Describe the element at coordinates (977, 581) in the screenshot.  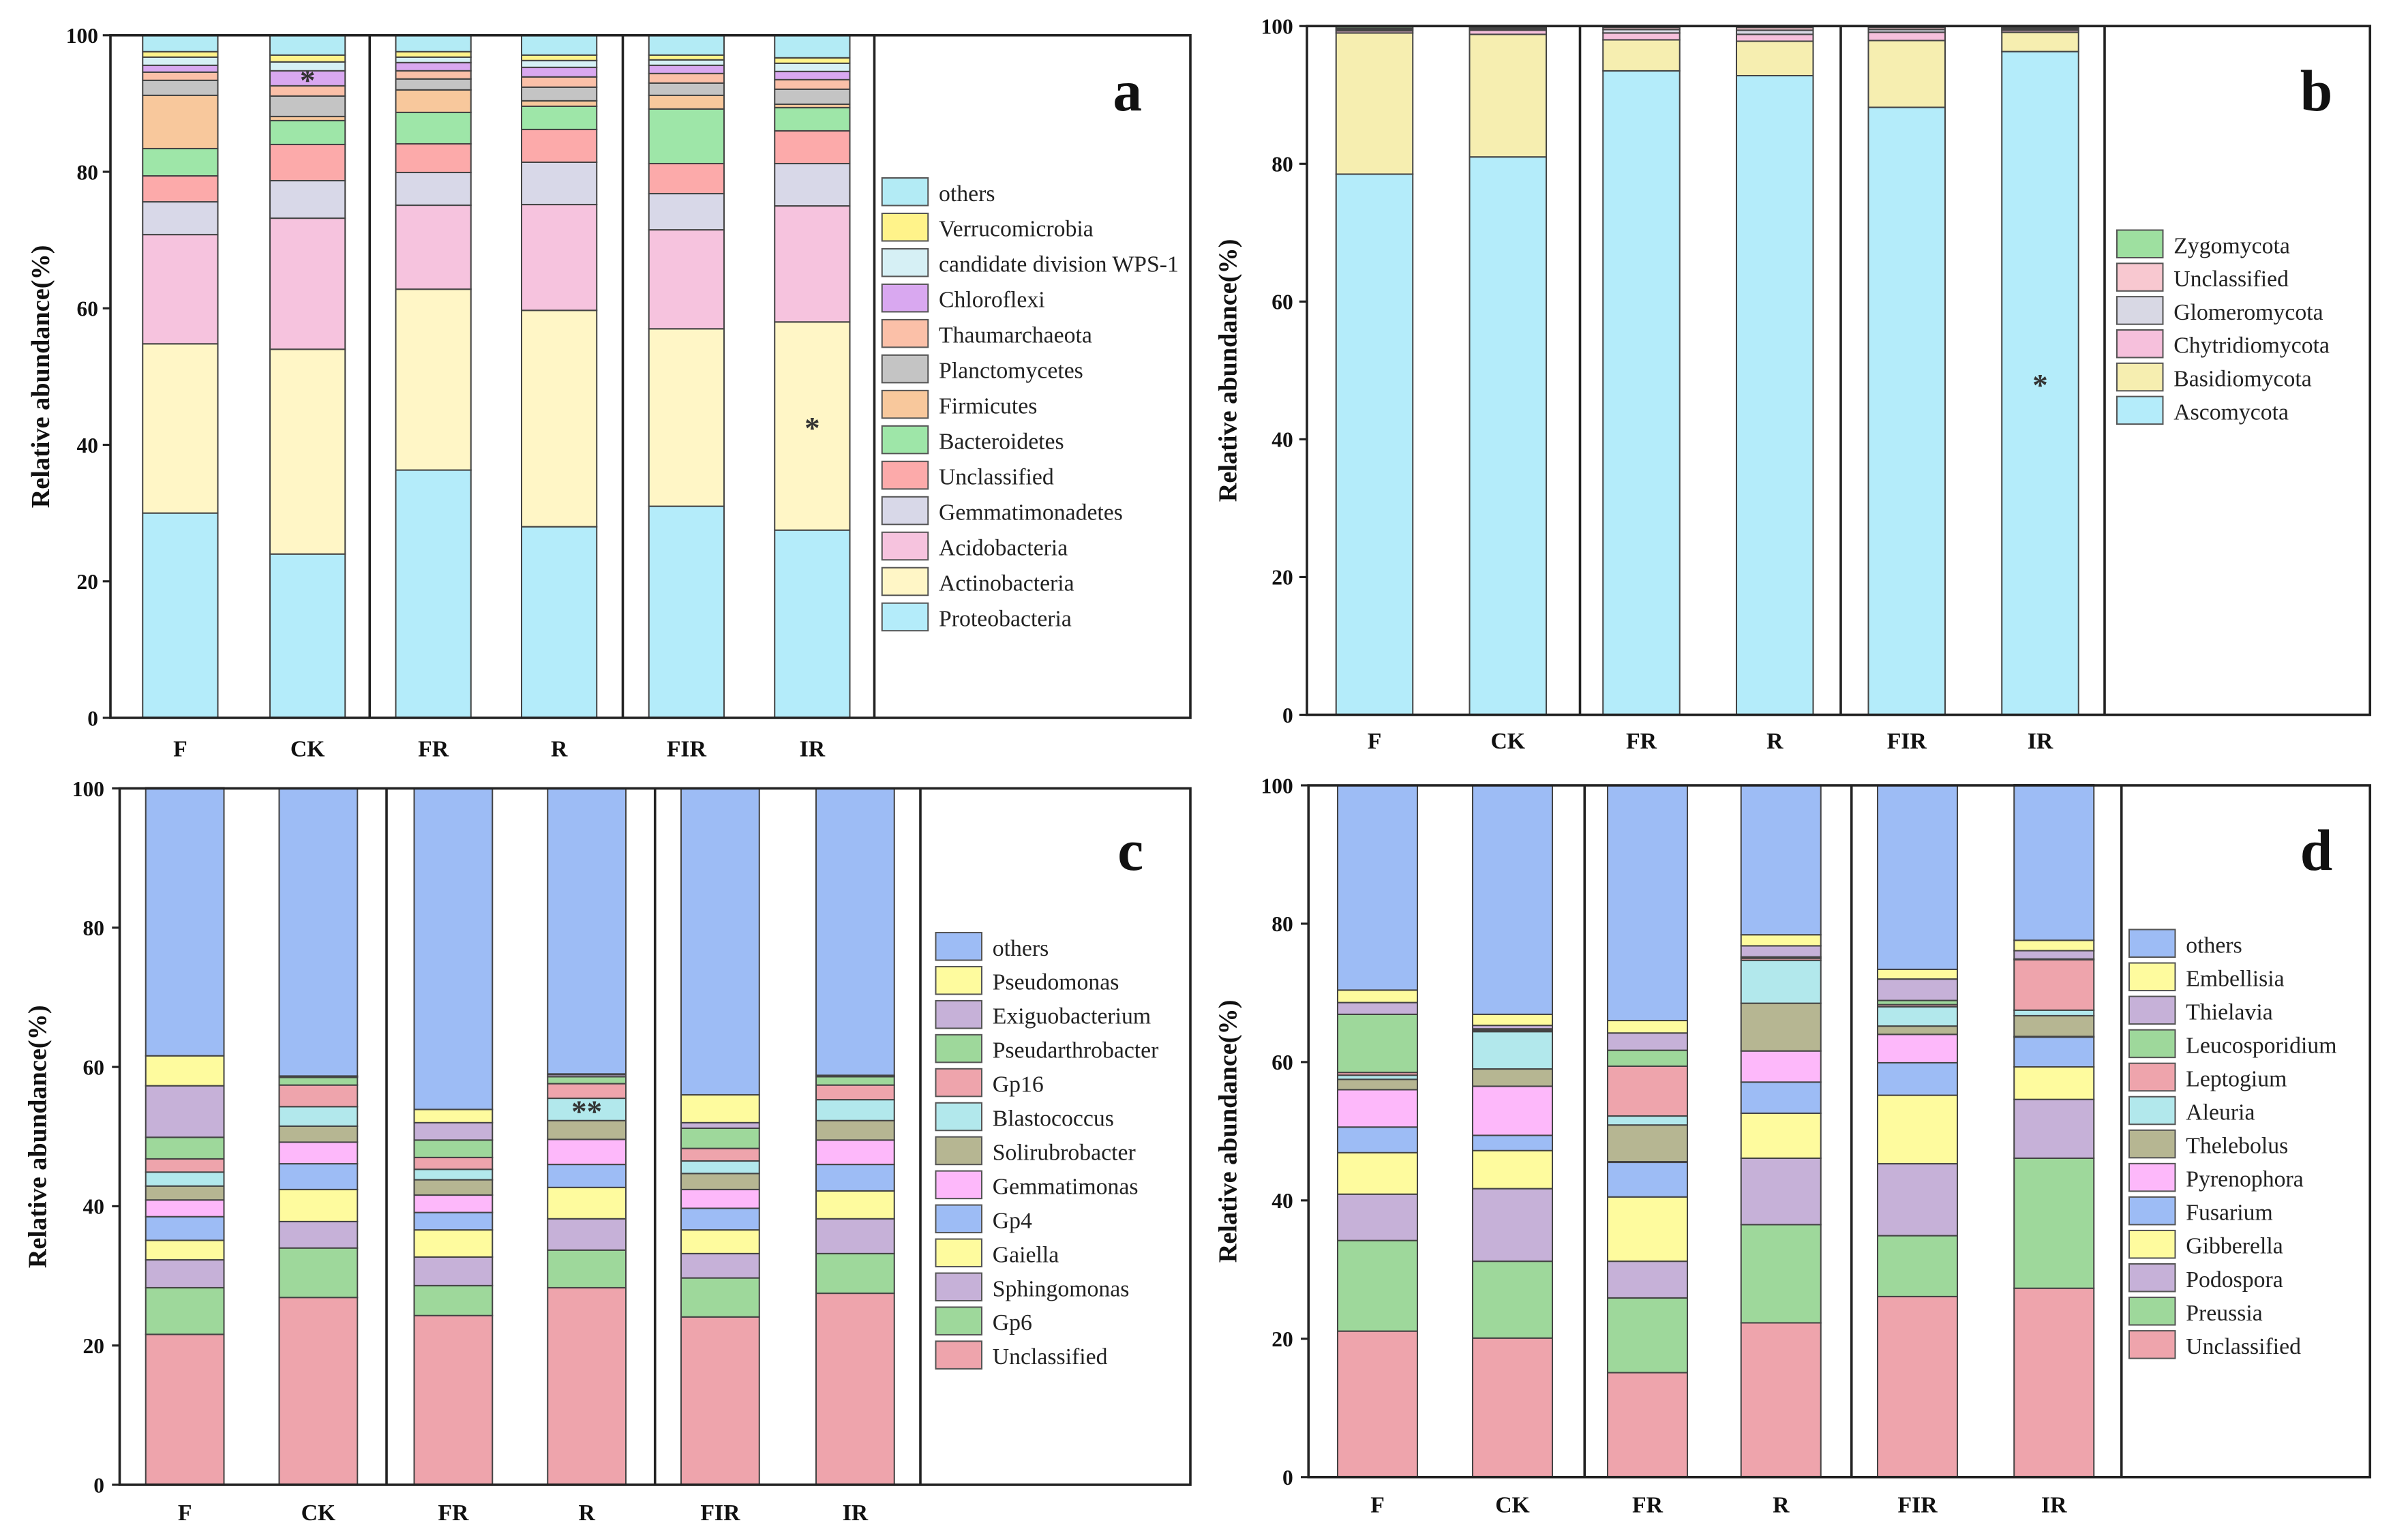
I see `legend-item: Actinobacteria` at that location.